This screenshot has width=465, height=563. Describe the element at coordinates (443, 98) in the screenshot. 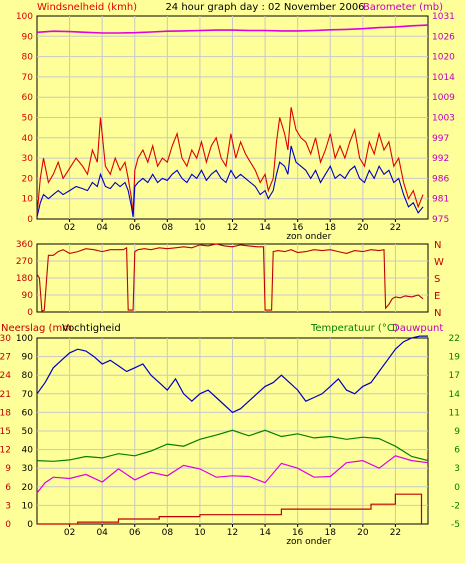

I see `barometer-ytick-label: 1009` at that location.